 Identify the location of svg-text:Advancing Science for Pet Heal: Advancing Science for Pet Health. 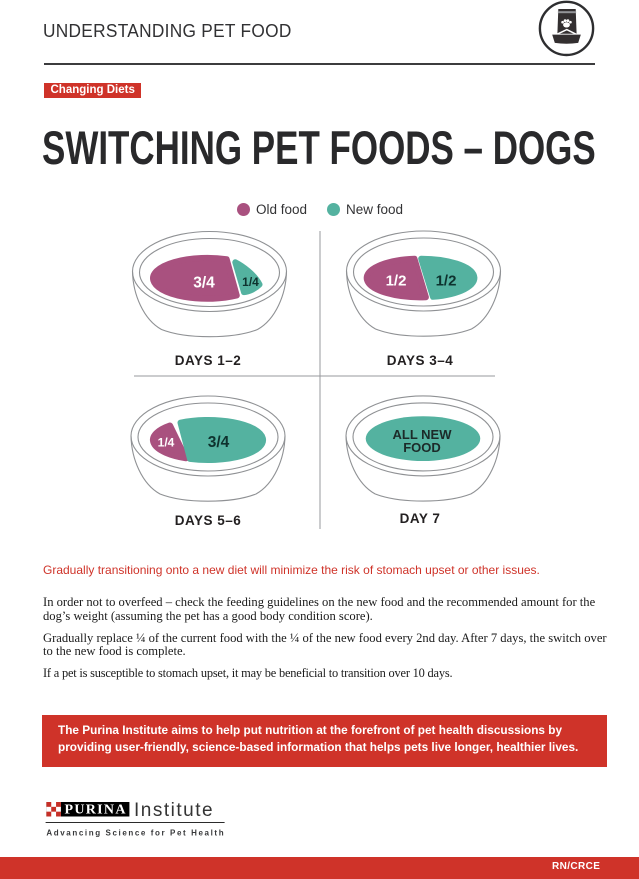
(135, 833).